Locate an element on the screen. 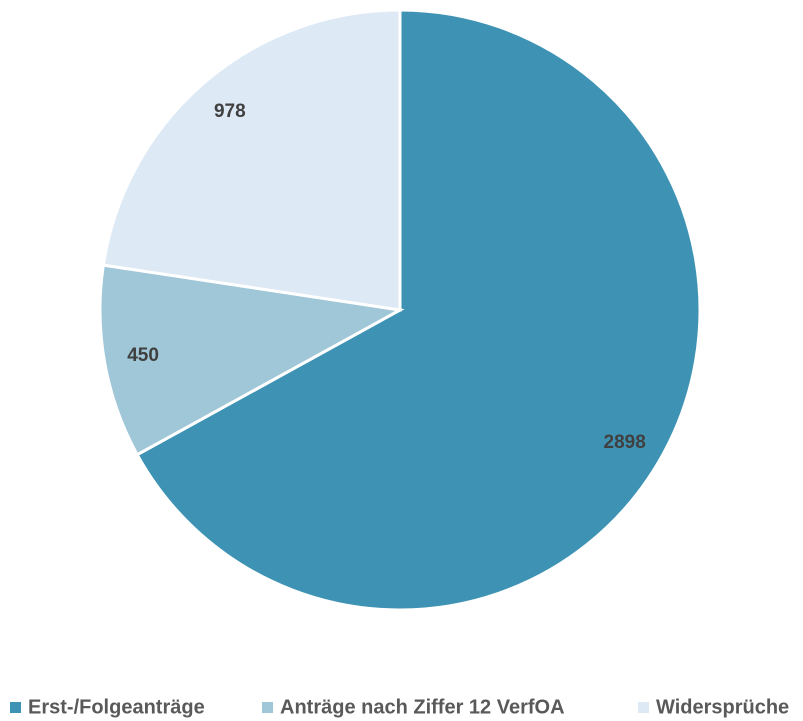  legend-label: Widersprüche is located at coordinates (722, 707).